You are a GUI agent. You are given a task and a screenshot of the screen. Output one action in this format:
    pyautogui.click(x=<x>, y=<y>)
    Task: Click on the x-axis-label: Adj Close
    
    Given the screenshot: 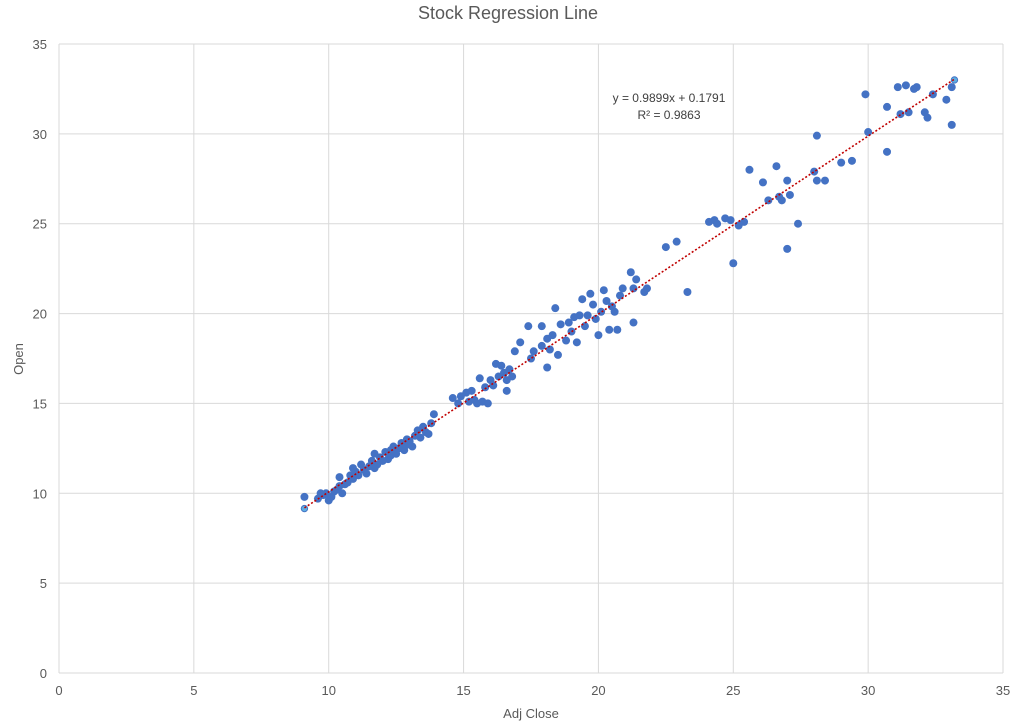 What is the action you would take?
    pyautogui.click(x=531, y=713)
    